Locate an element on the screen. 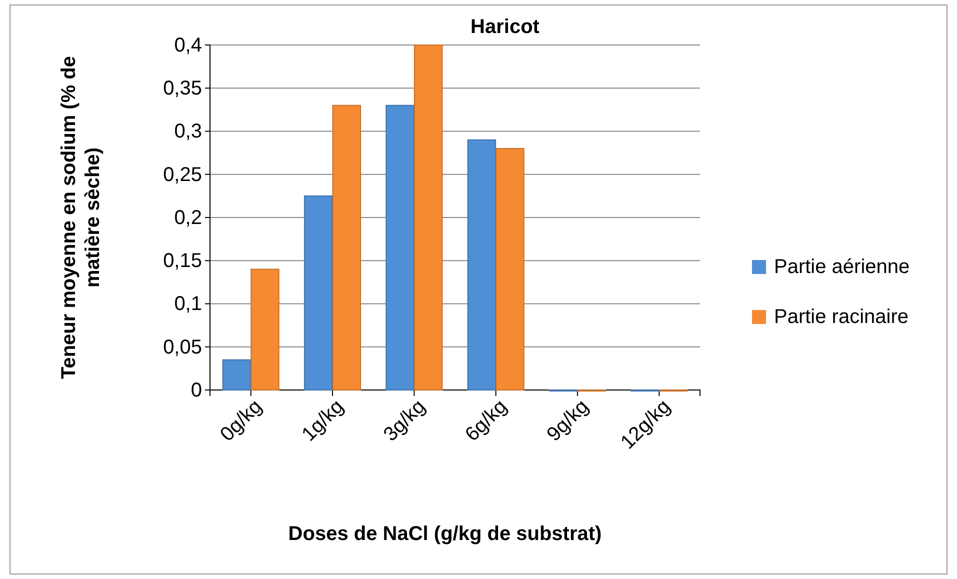 The width and height of the screenshot is (957, 579). y-tick-label: 0,3 is located at coordinates (188, 131).